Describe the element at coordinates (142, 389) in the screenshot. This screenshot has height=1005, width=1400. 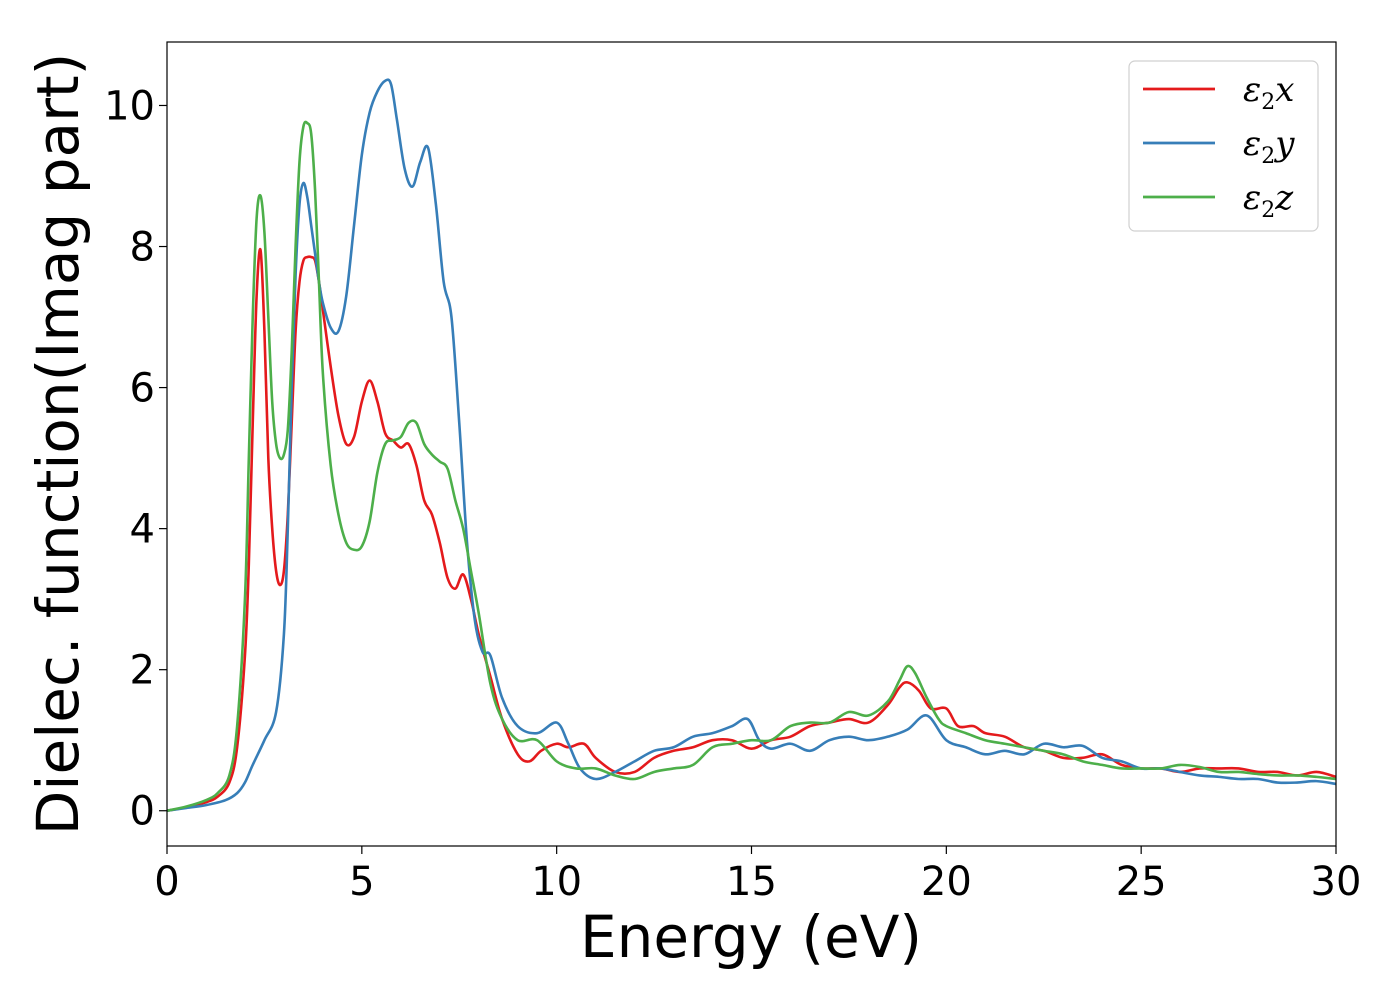
I see `y-tick-label: 6` at that location.